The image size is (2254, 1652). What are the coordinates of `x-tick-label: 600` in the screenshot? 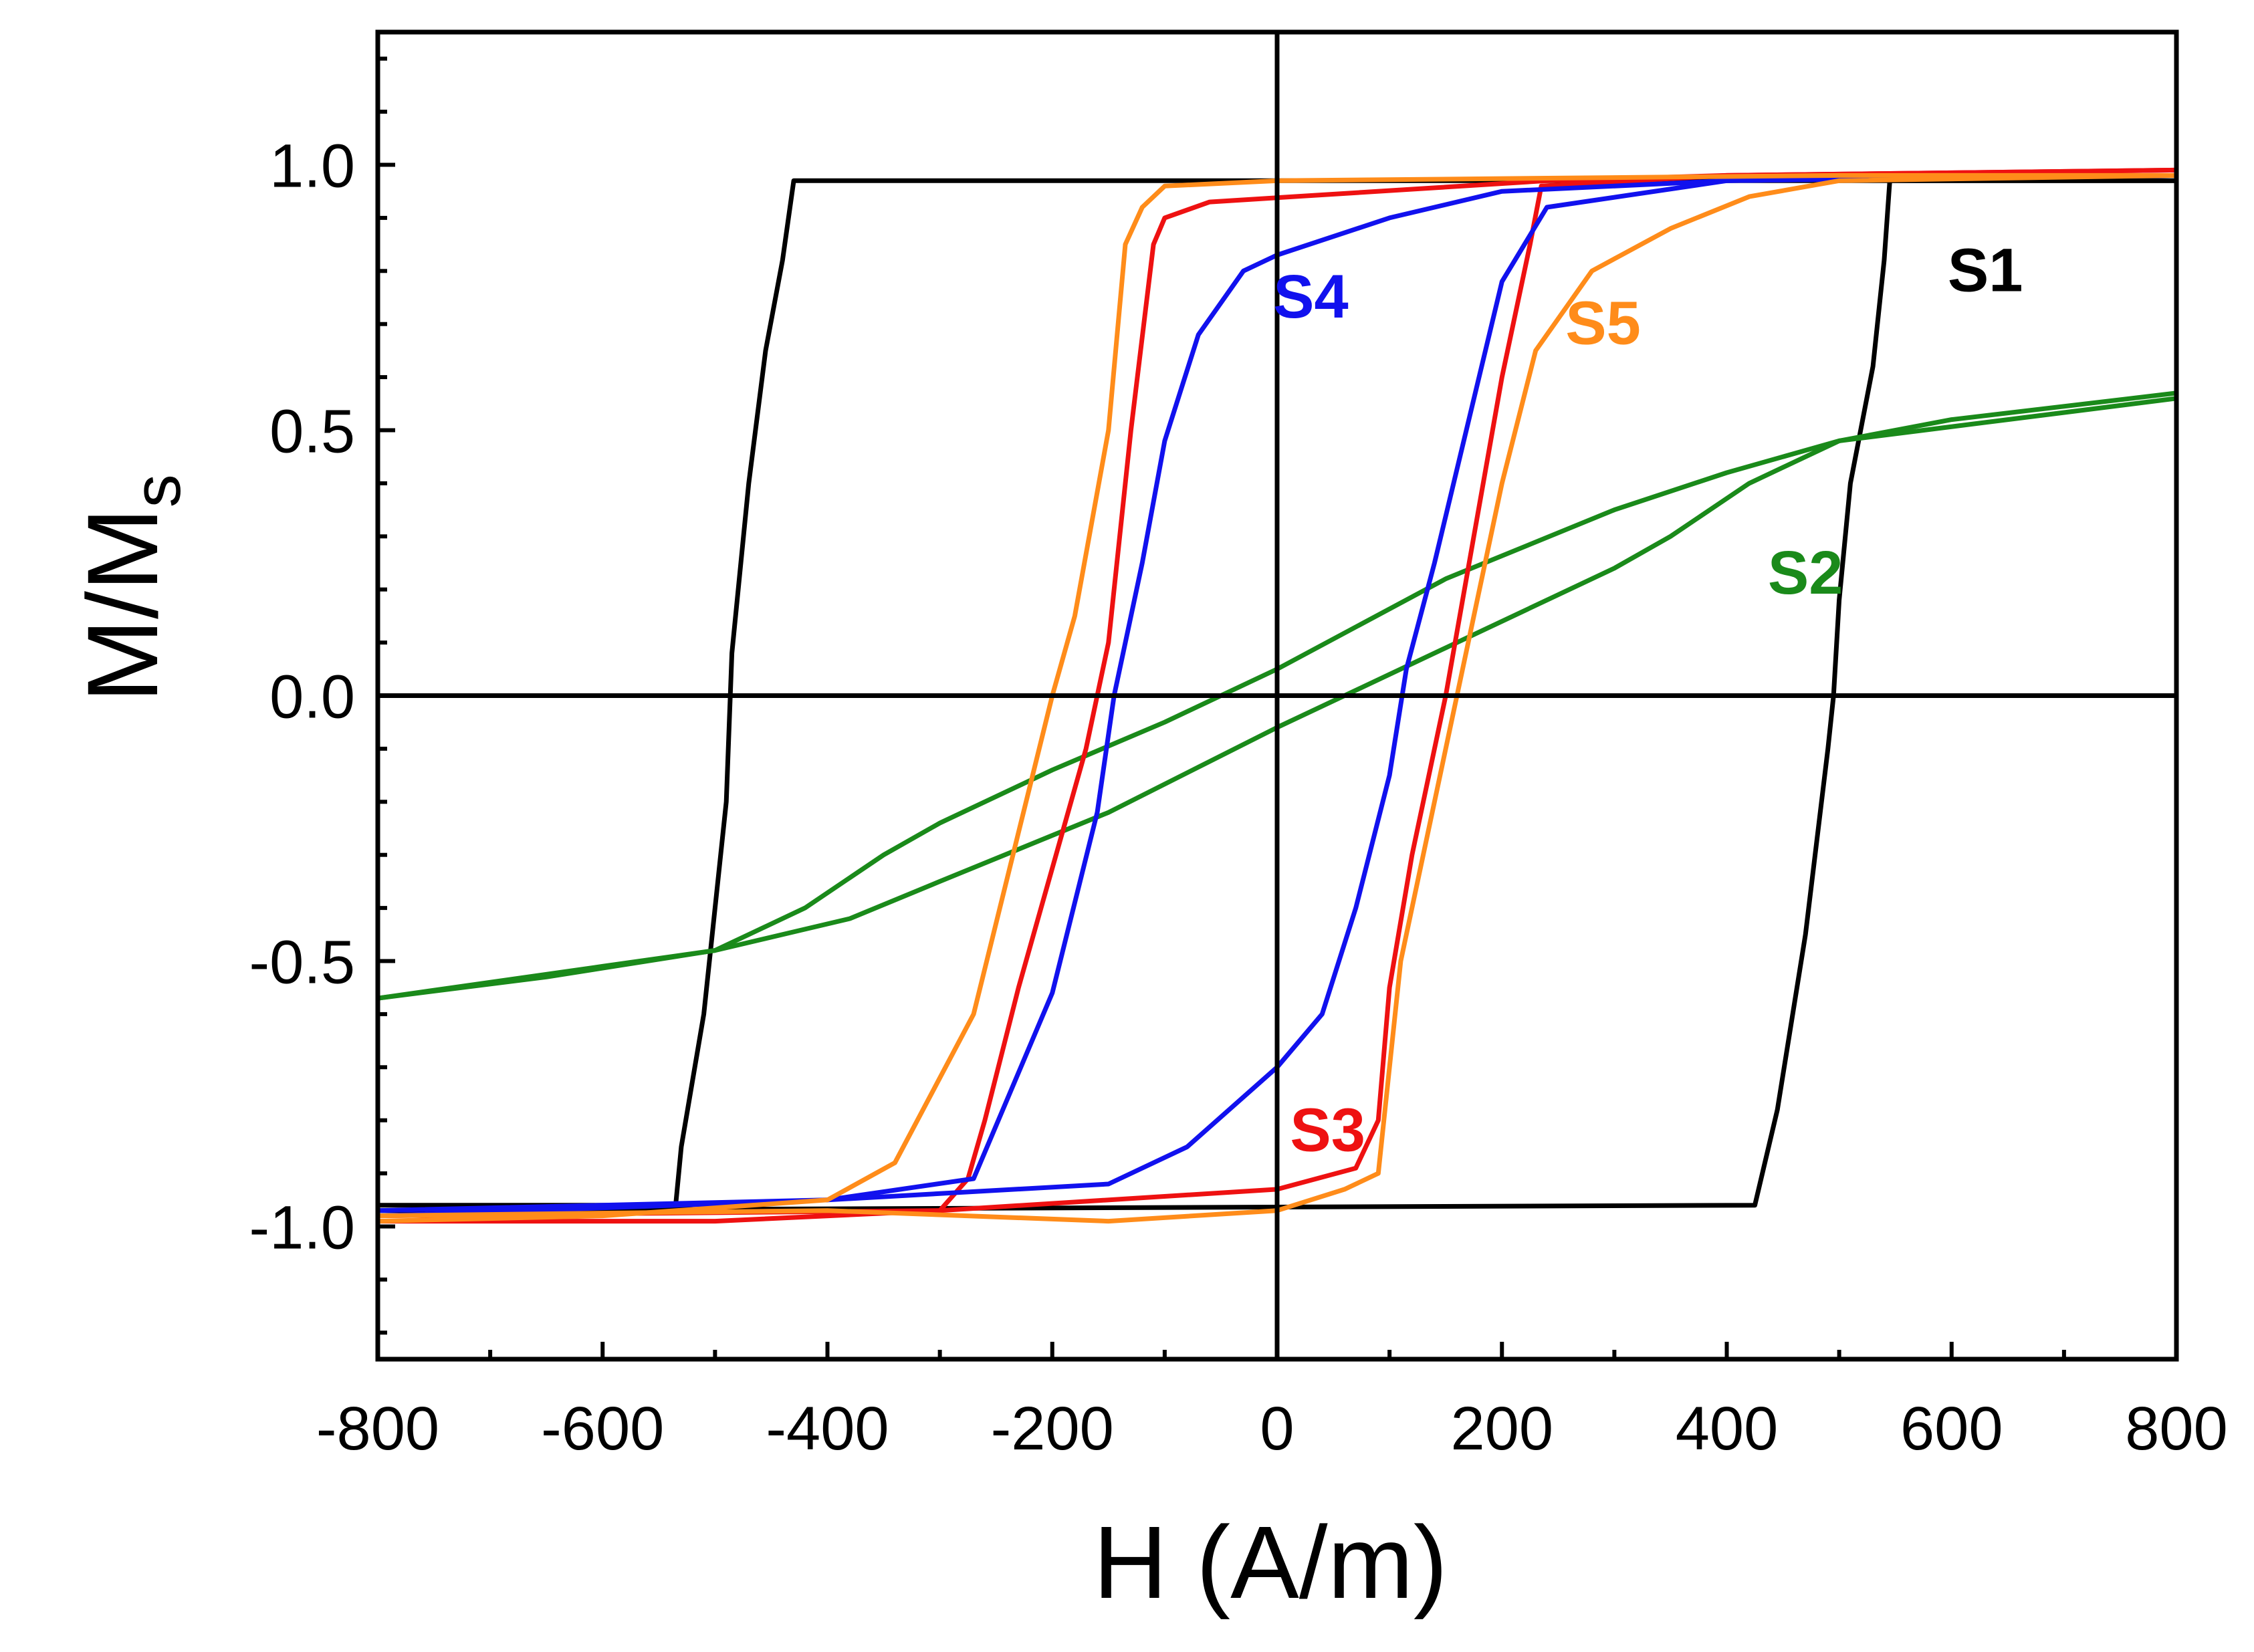 It's located at (1951, 1429).